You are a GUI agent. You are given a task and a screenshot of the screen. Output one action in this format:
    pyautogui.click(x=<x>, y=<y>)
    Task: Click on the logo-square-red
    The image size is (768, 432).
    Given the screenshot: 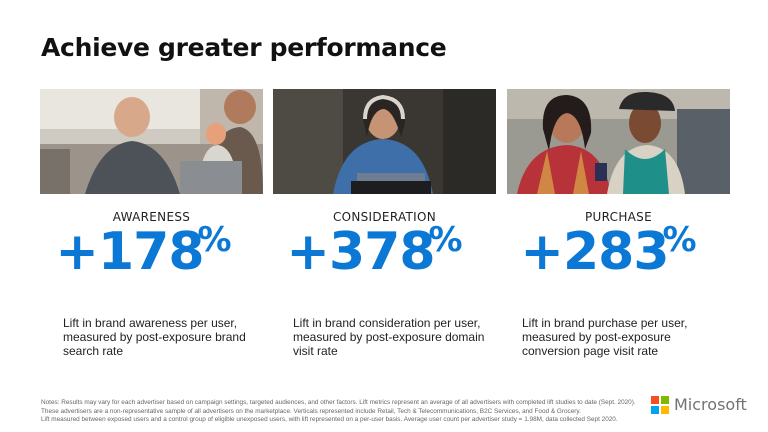 What is the action you would take?
    pyautogui.click(x=655, y=399)
    